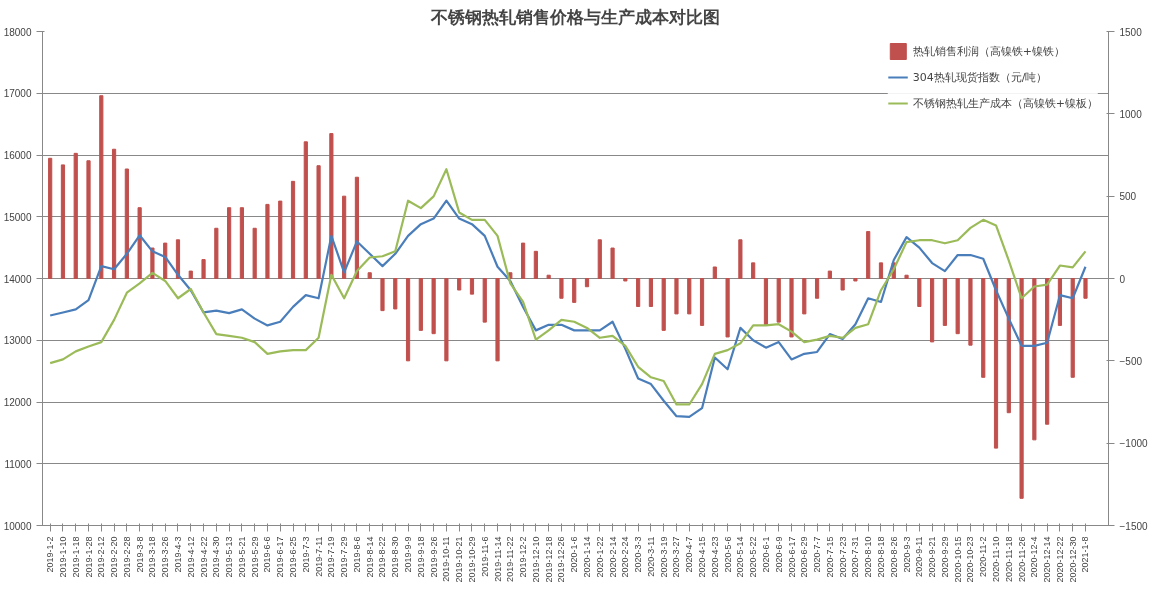 This screenshot has width=1157, height=592. I want to click on y-tick-label: 16000, so click(17, 155).